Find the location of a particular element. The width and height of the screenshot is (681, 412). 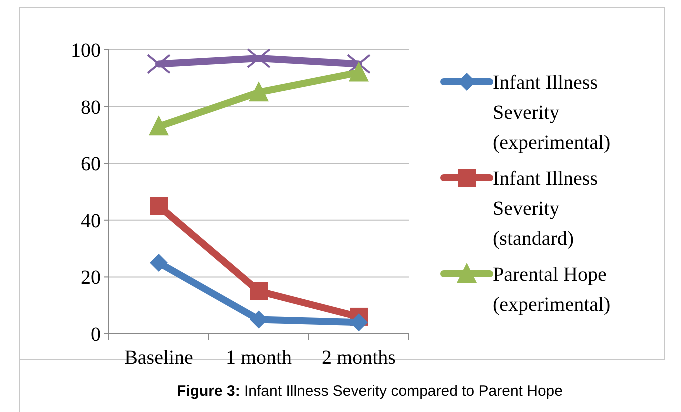

legend-label: Infant Illness Severity (standard) is located at coordinates (545, 209).